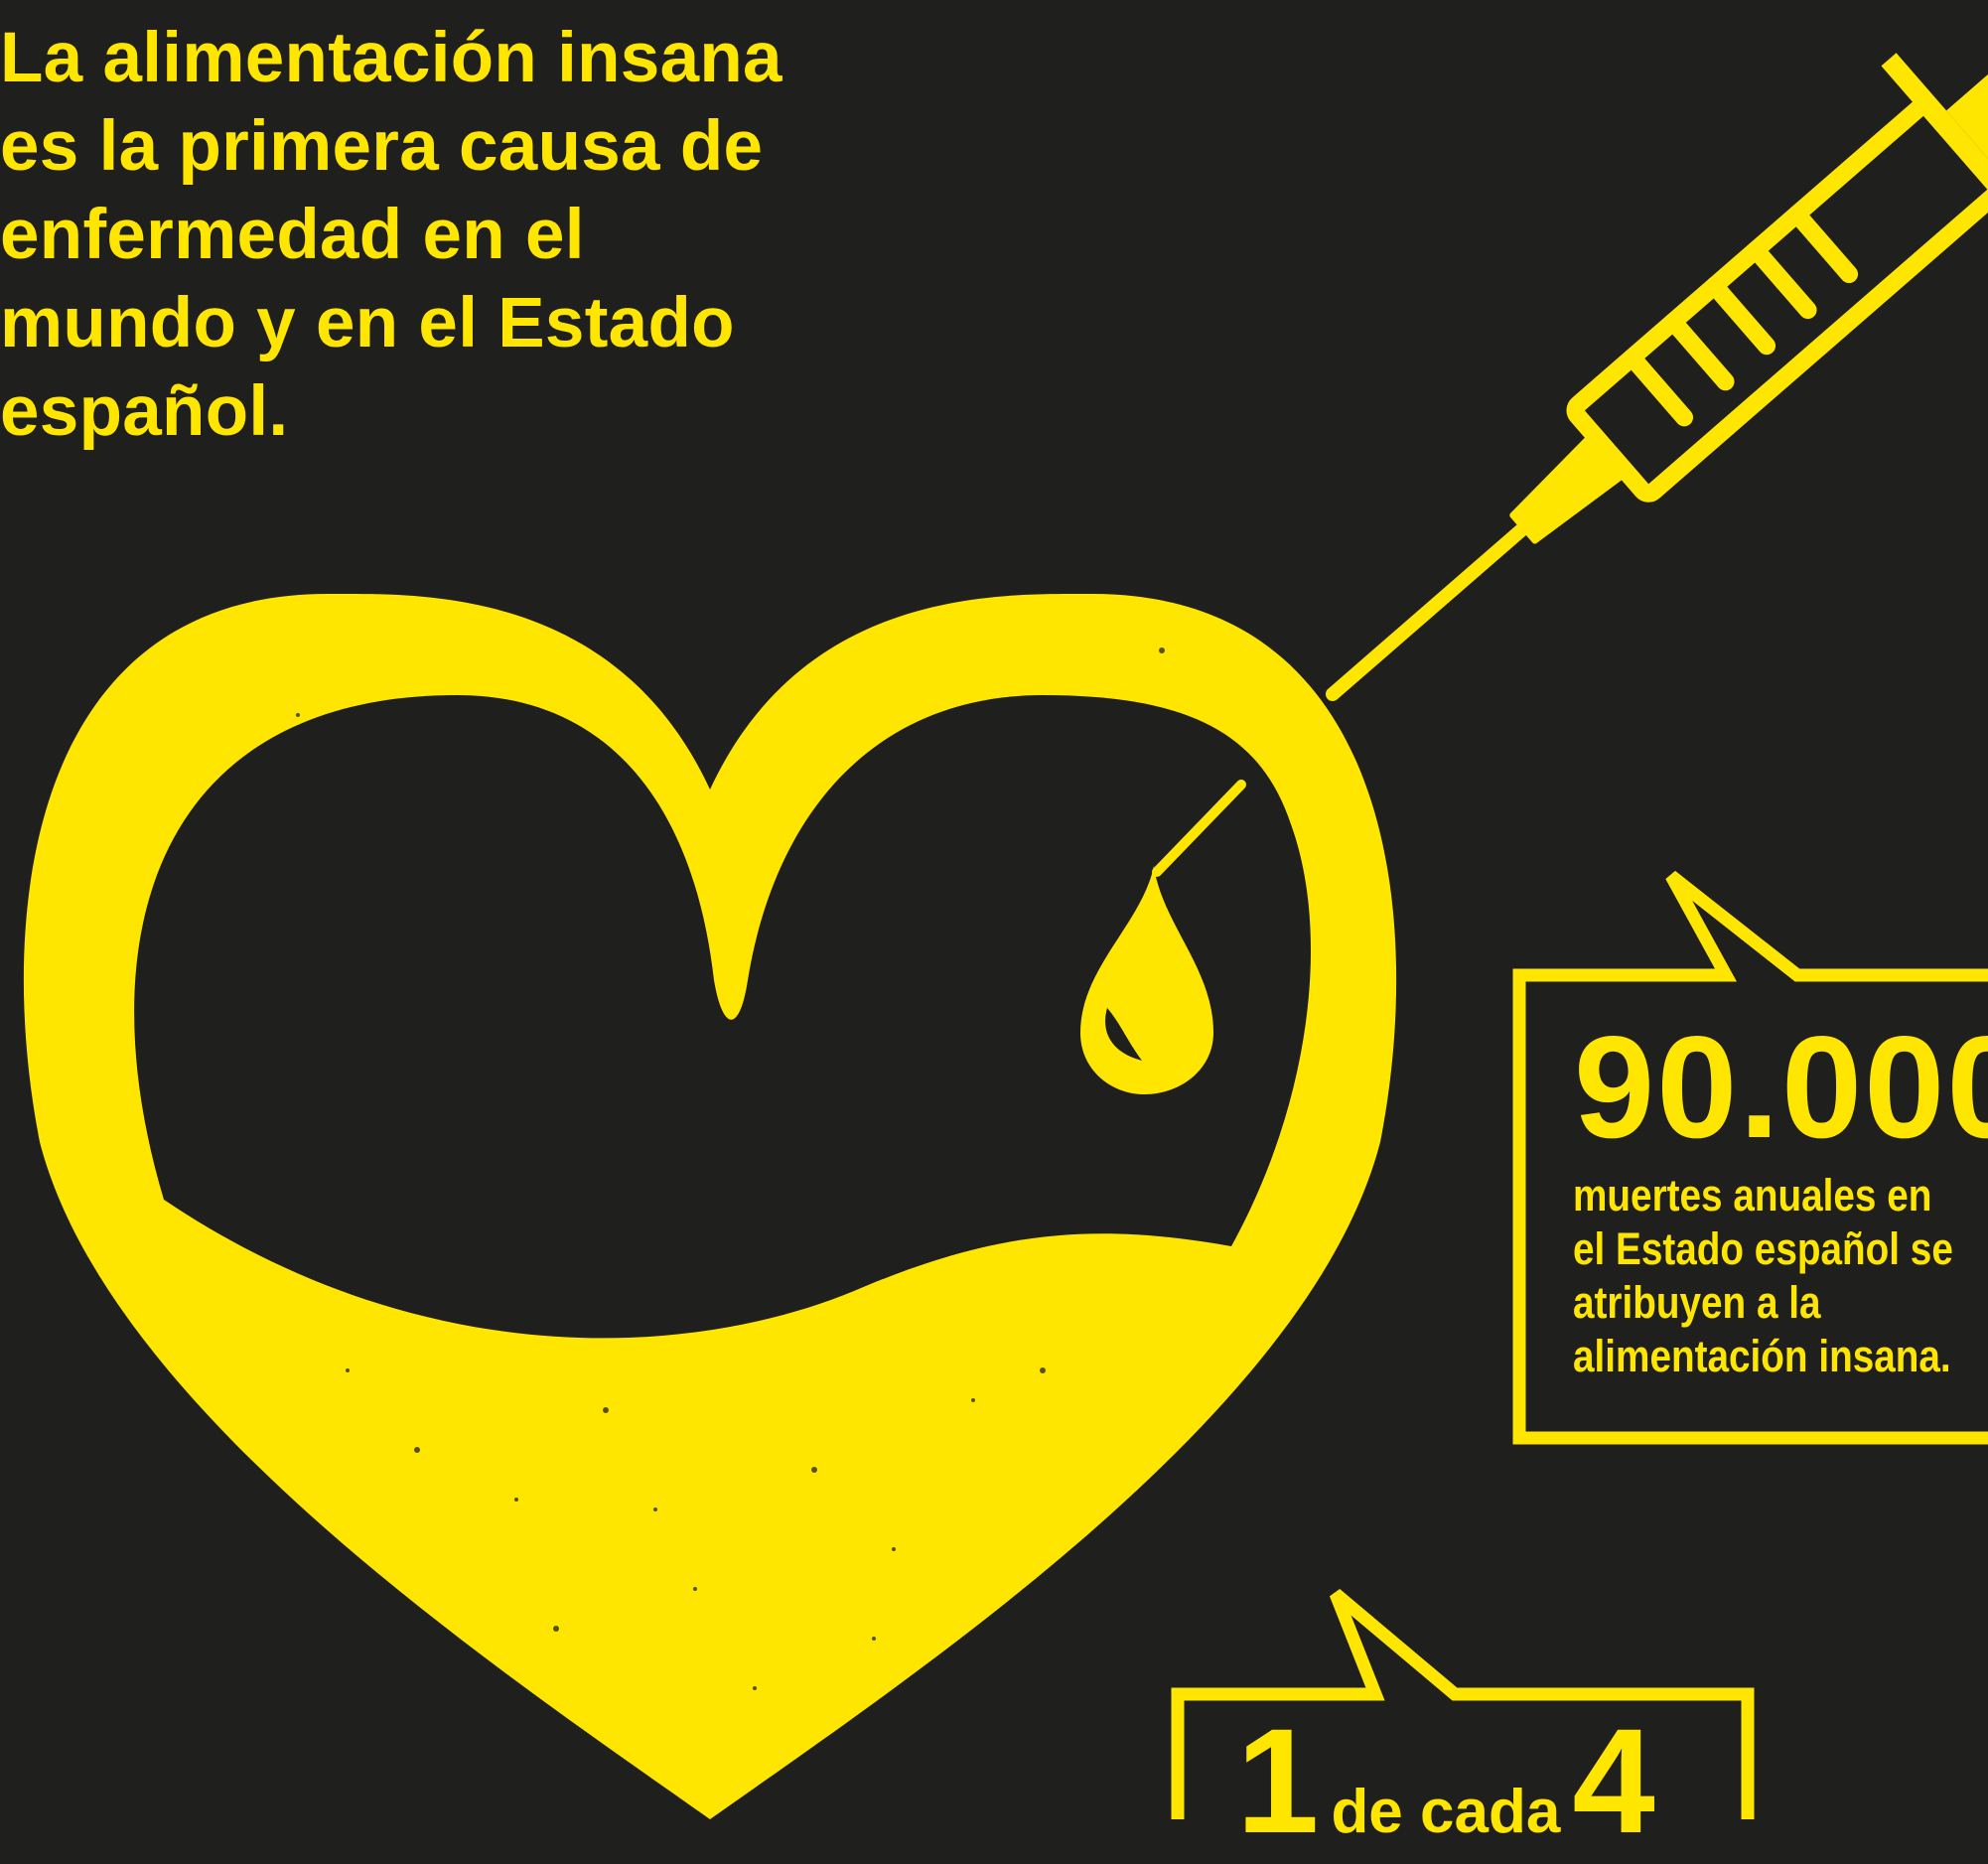  What do you see at coordinates (292, 235) in the screenshot?
I see `headline-line: enfermedad en el` at bounding box center [292, 235].